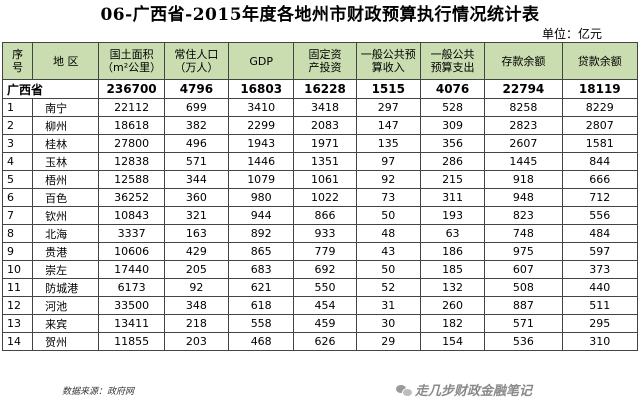  Describe the element at coordinates (325, 287) in the screenshot. I see `row-fixed-asset-investment: 550` at that location.